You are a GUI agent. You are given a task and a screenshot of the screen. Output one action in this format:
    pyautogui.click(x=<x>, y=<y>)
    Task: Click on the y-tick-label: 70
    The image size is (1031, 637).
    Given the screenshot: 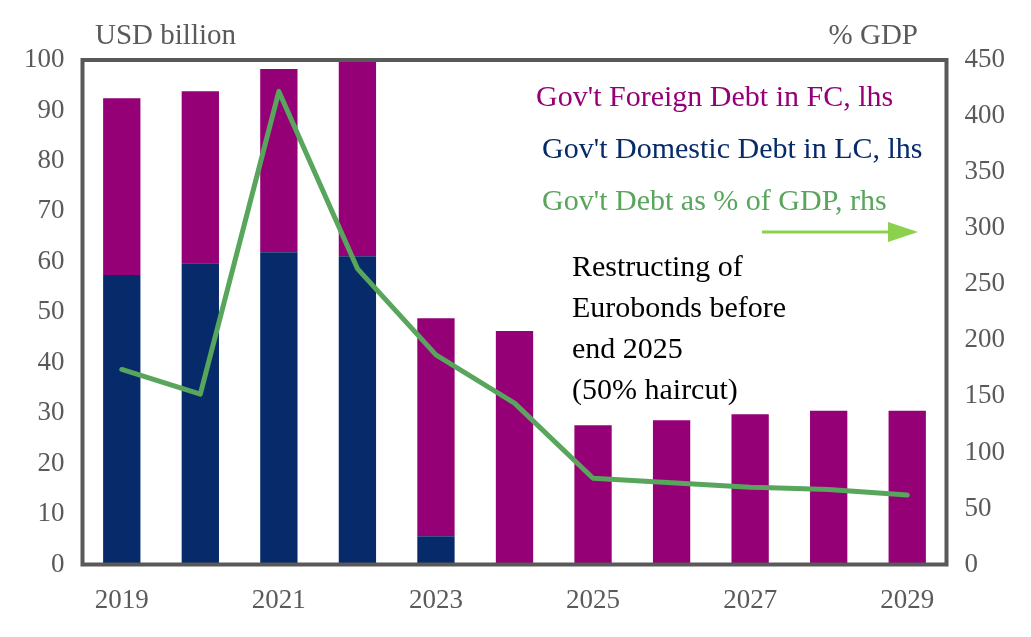 What is the action you would take?
    pyautogui.click(x=51, y=209)
    